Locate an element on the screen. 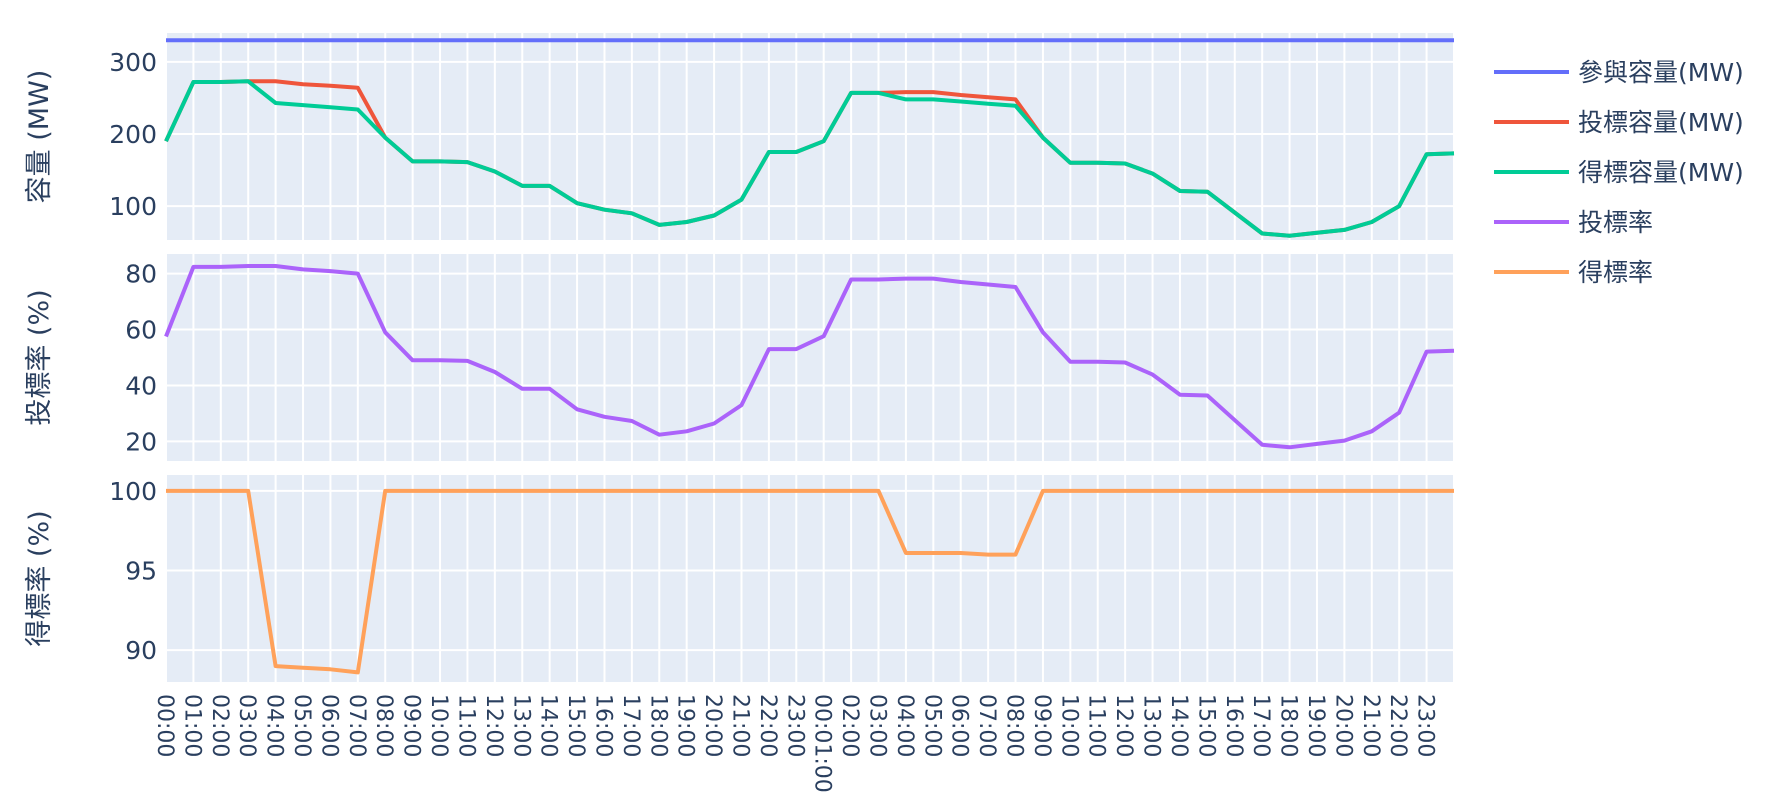 The width and height of the screenshot is (1782, 804). y-tick-label: 40 is located at coordinates (141, 385).